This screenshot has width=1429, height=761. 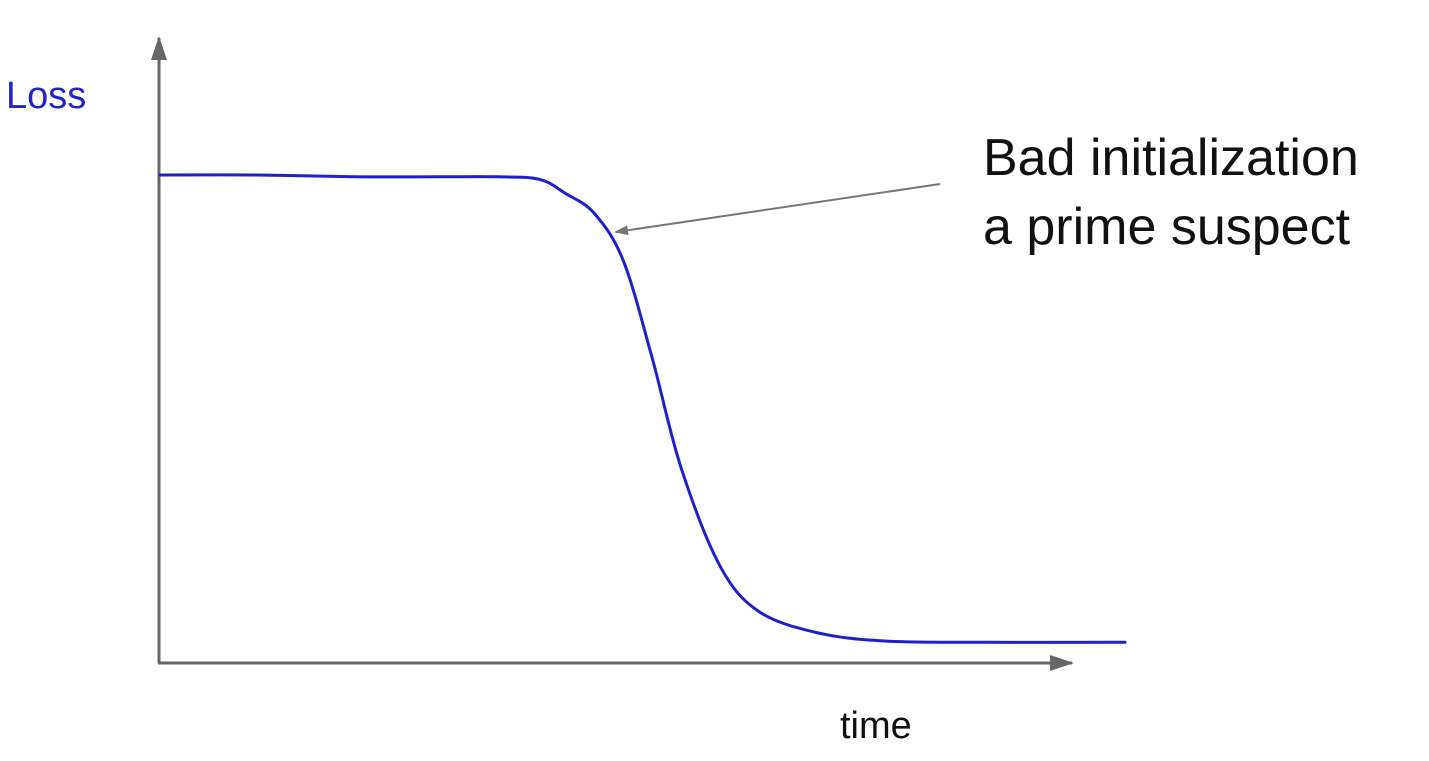 What do you see at coordinates (876, 726) in the screenshot?
I see `x-axis-label: time` at bounding box center [876, 726].